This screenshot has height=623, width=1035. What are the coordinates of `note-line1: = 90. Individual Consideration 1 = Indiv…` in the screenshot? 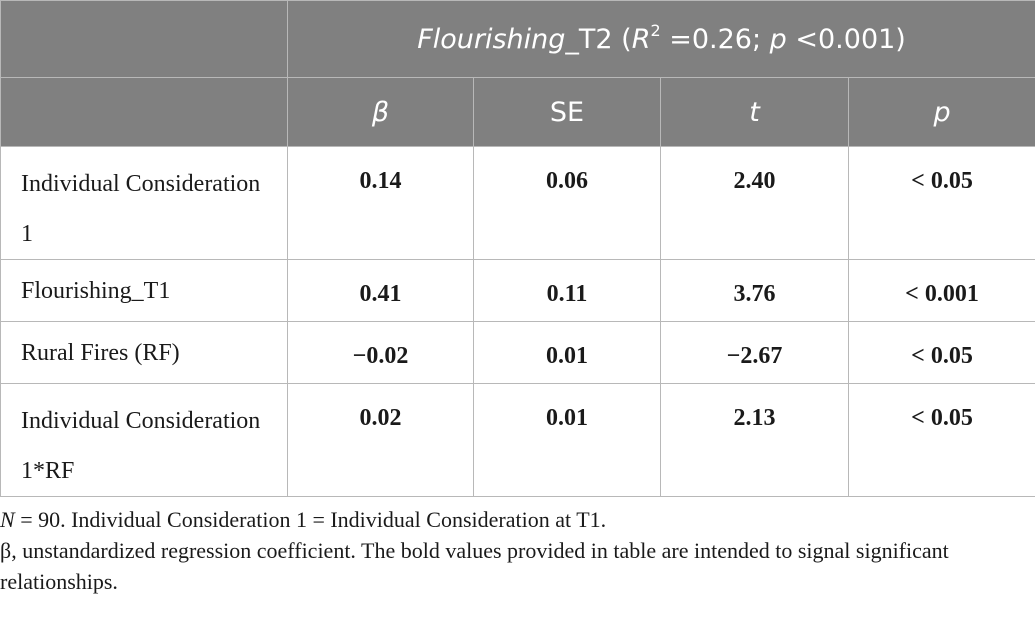 It's located at (310, 519).